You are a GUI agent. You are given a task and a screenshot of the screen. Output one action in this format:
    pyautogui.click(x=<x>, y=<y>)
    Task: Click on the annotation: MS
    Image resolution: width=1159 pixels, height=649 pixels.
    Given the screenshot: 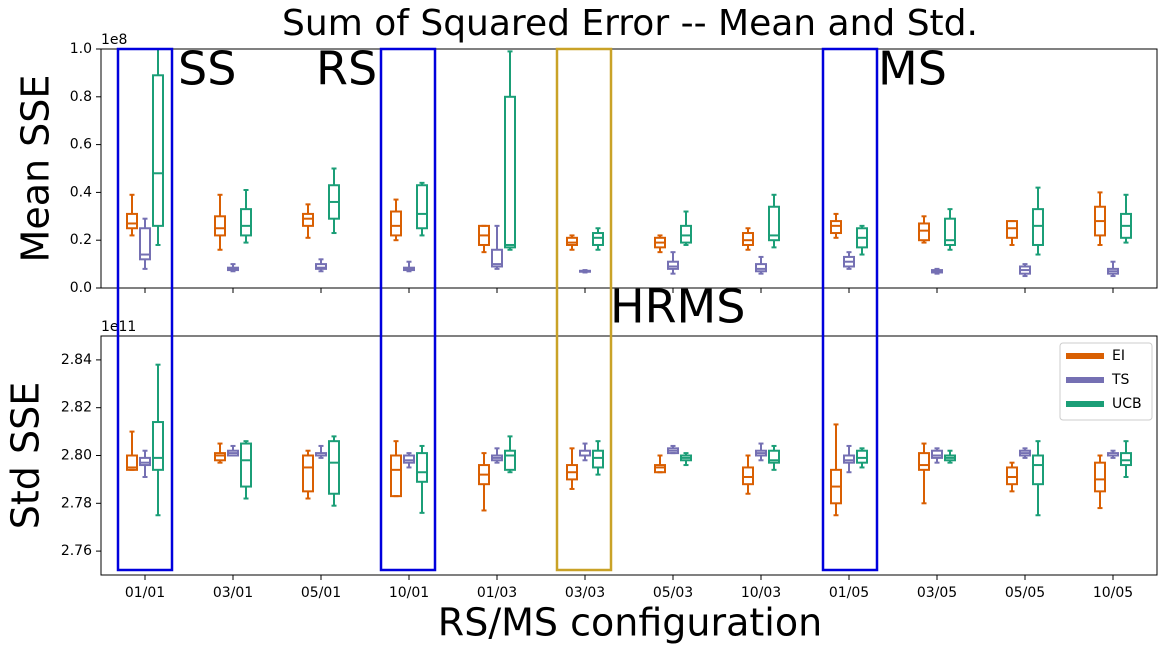 What is the action you would take?
    pyautogui.click(x=912, y=69)
    